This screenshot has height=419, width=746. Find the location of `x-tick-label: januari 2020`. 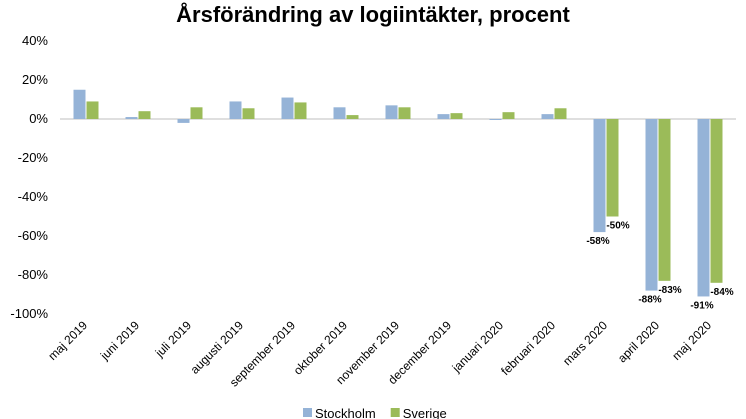

x-tick-label: januari 2020 is located at coordinates (478, 347).